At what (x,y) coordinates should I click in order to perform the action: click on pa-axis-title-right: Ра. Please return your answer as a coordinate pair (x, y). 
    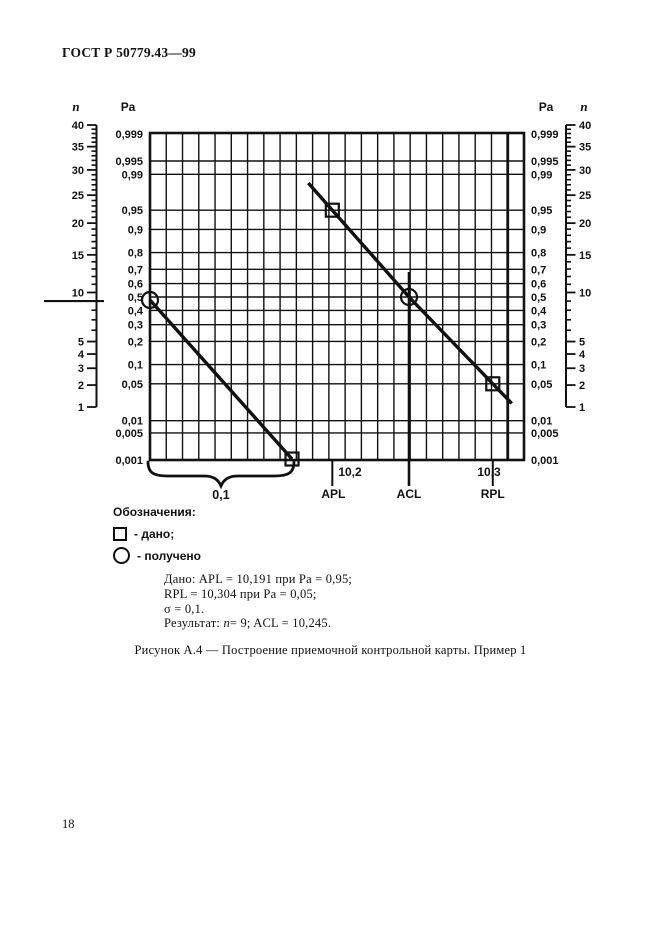
    Looking at the image, I should click on (546, 107).